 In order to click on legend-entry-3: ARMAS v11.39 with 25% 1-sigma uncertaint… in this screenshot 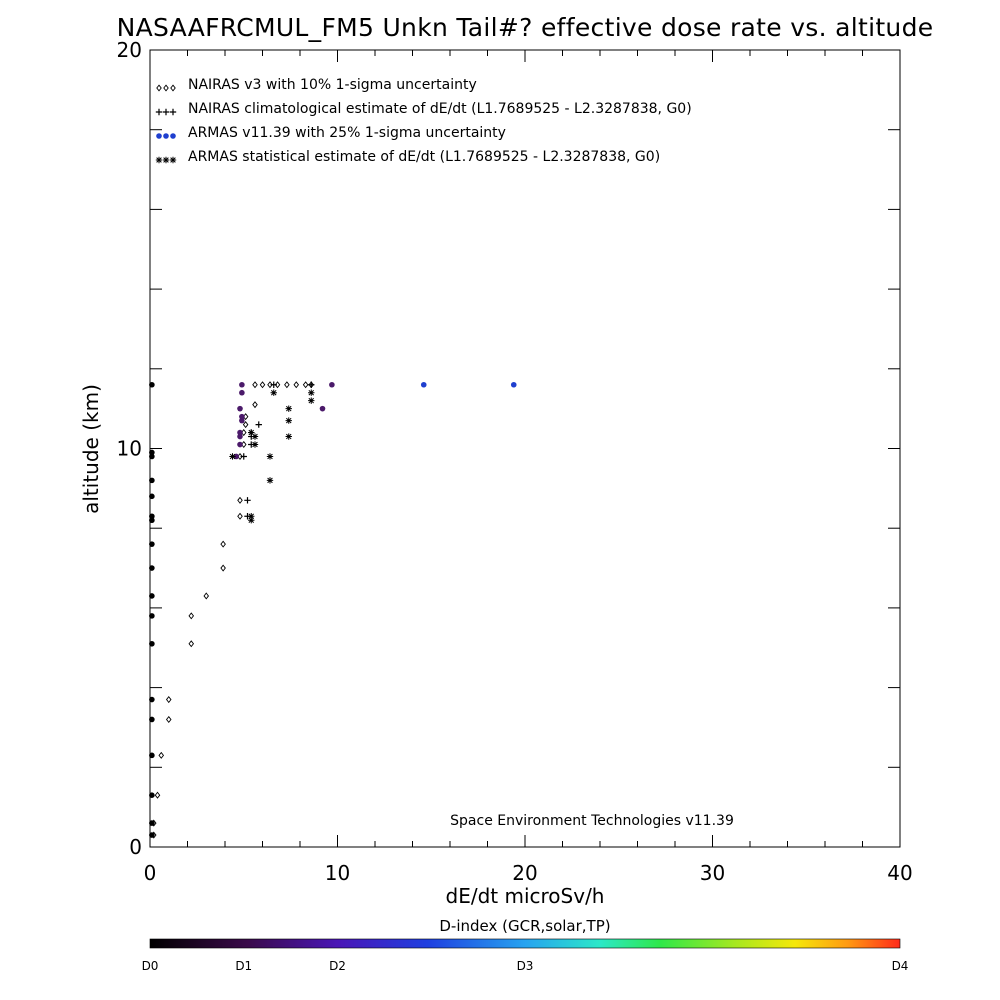, I will do `click(347, 133)`.